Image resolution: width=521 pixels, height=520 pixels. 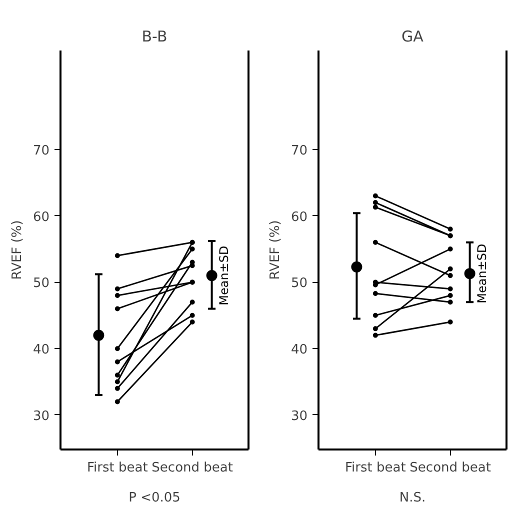 What do you see at coordinates (155, 37) in the screenshot?
I see `chart-title: B-B` at bounding box center [155, 37].